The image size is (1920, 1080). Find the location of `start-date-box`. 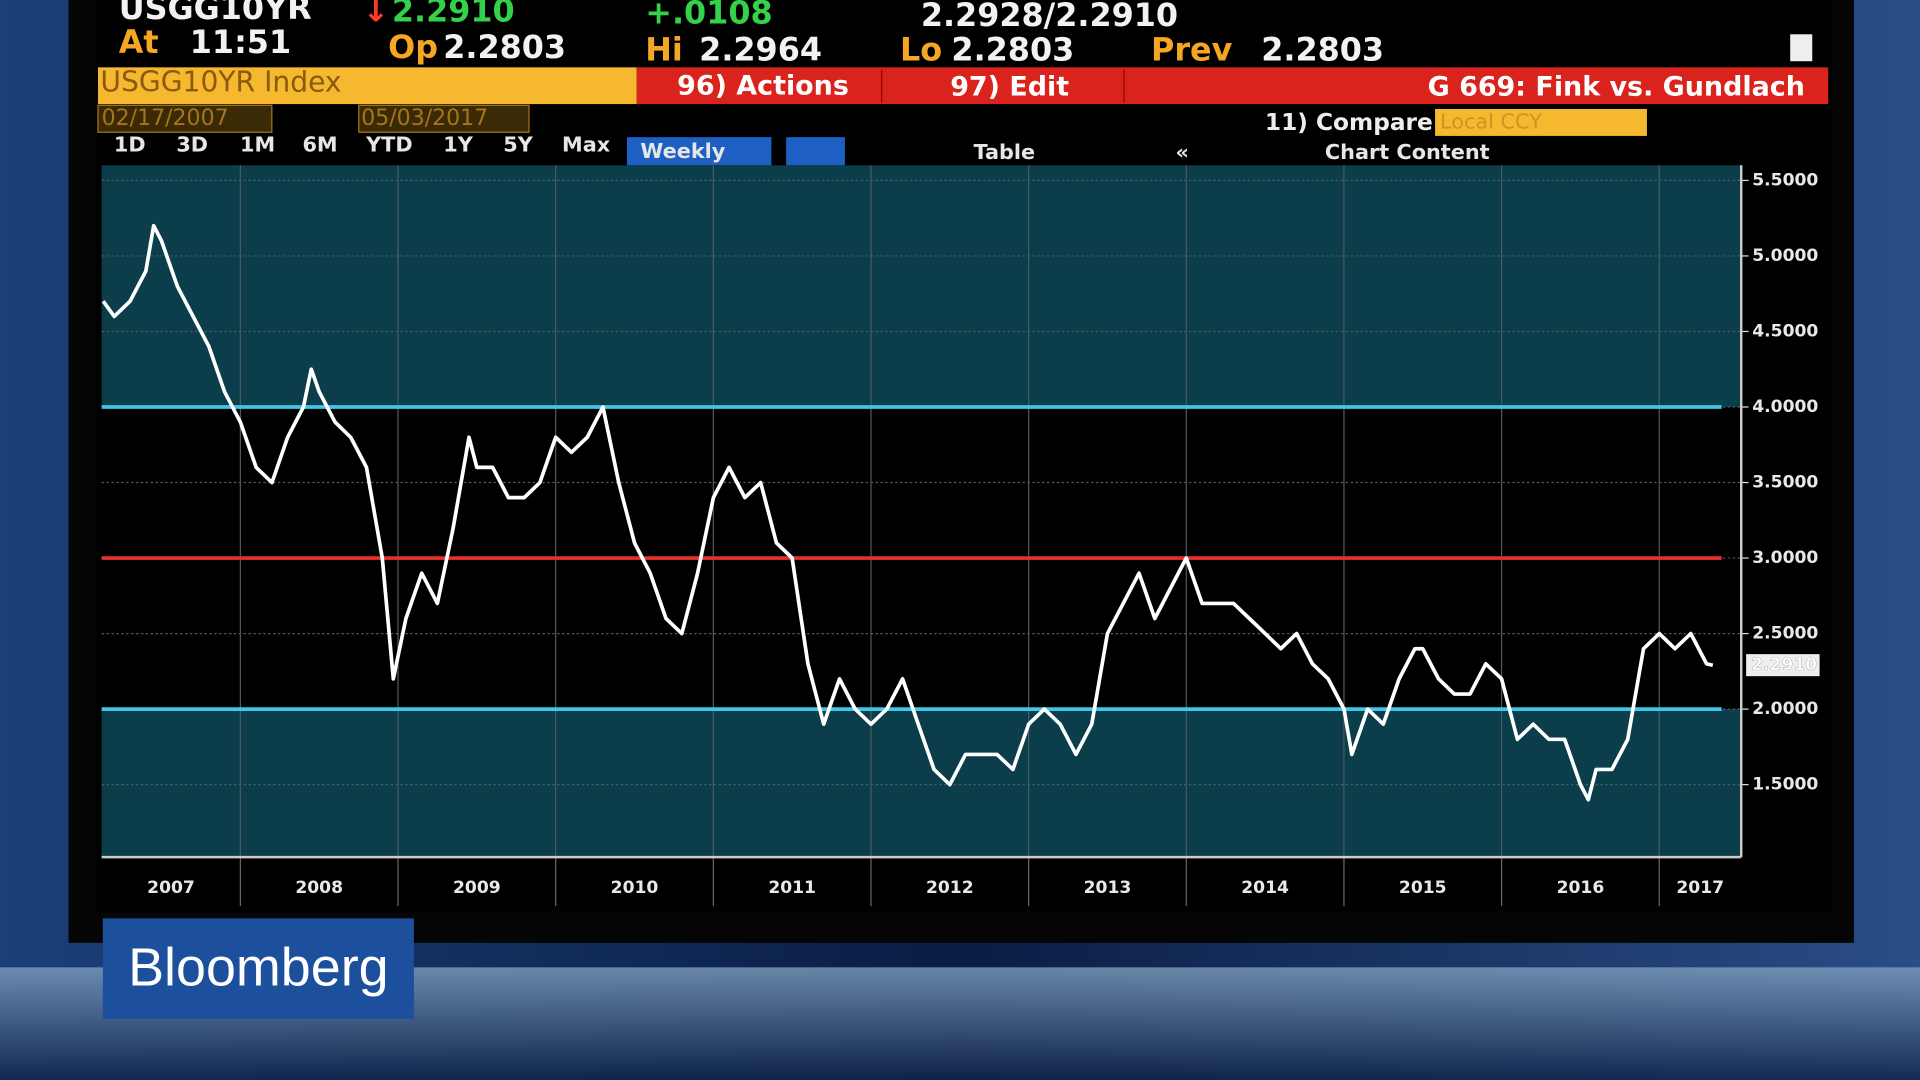

start-date-box is located at coordinates (185, 118).